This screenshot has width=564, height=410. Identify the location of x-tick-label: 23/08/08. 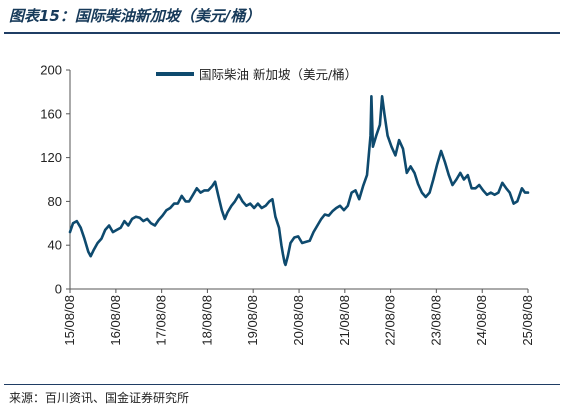
(435, 320).